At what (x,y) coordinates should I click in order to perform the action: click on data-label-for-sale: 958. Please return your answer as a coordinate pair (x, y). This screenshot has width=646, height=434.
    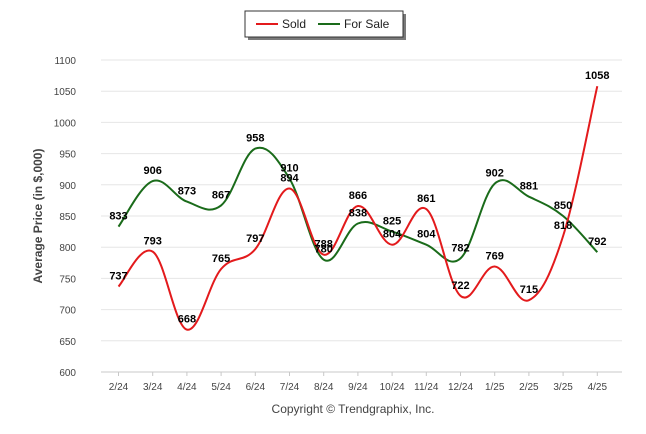
    Looking at the image, I should click on (255, 139).